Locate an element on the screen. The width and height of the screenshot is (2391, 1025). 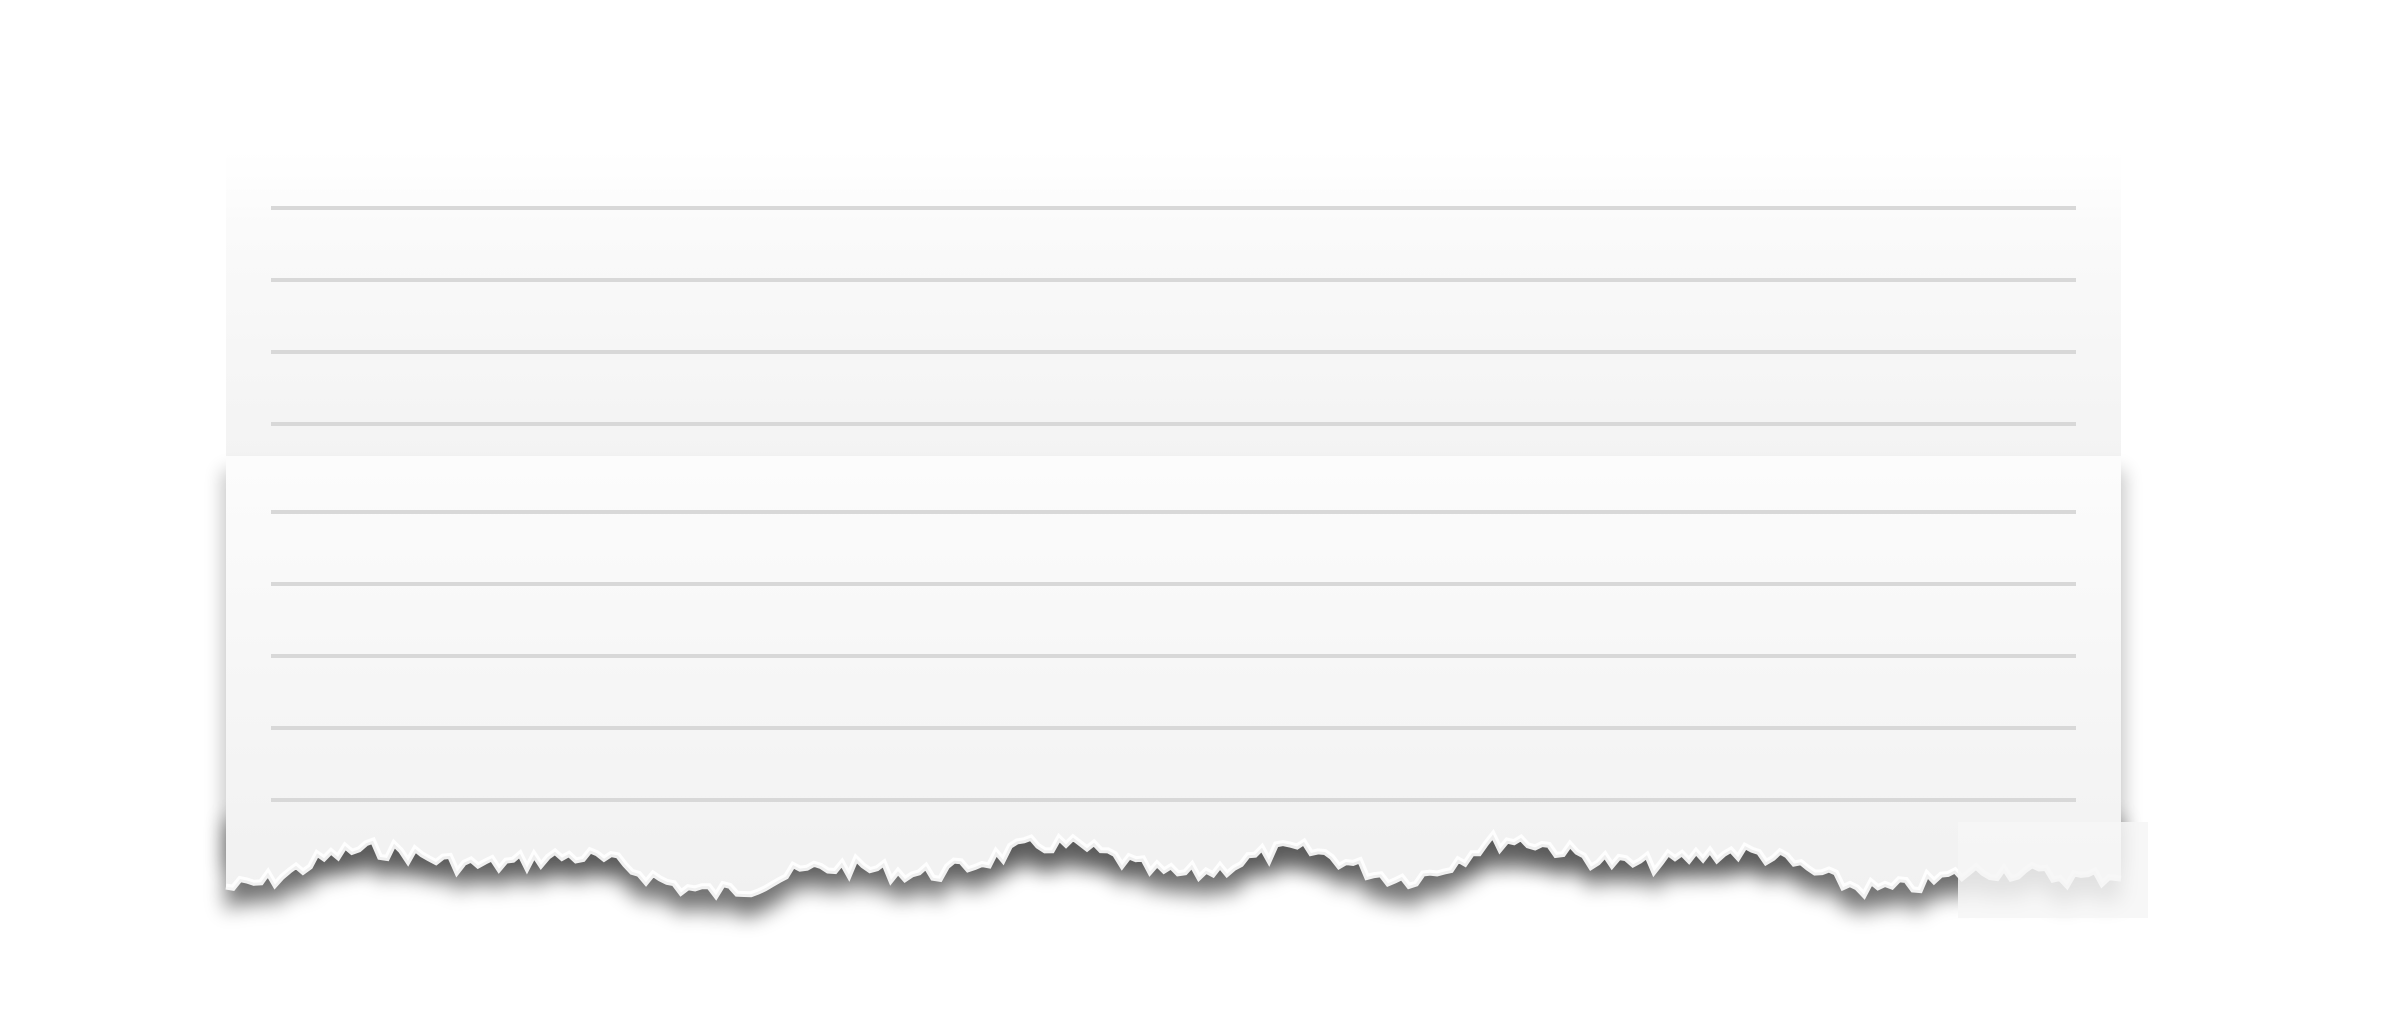
paper-scrap is located at coordinates (2053, 870).